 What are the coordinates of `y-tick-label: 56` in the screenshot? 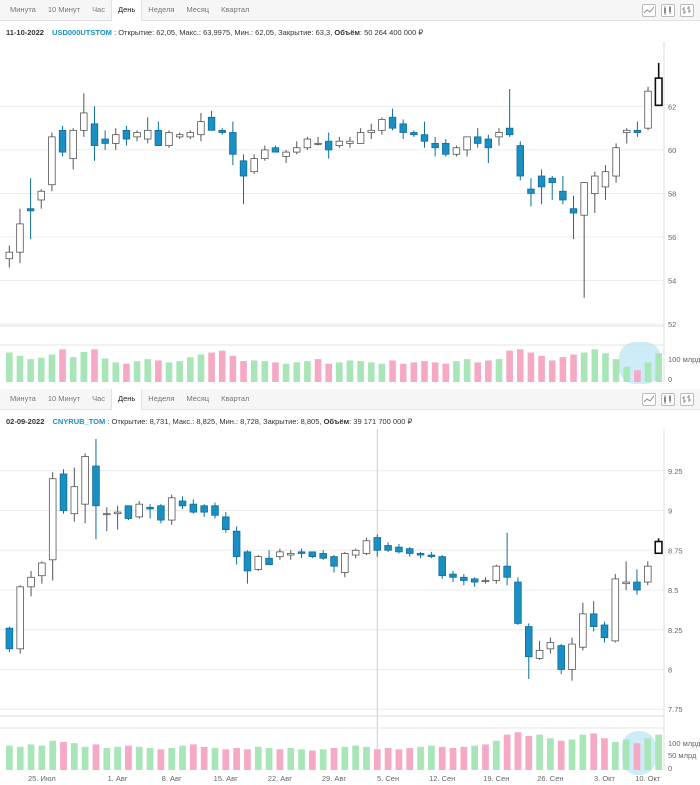 It's located at (672, 237).